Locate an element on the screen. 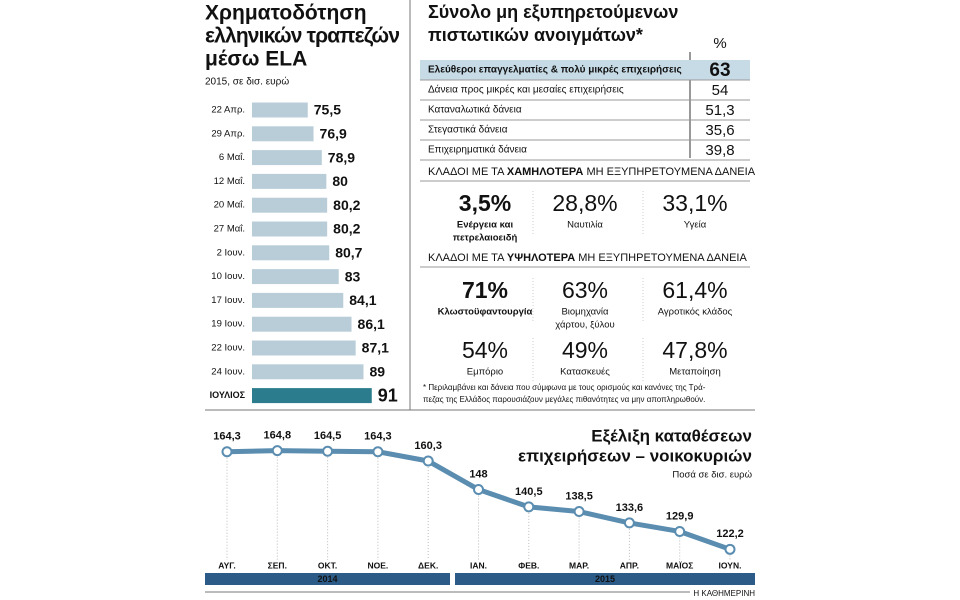 The image size is (960, 600). stat-value: 28,8% is located at coordinates (584, 203).